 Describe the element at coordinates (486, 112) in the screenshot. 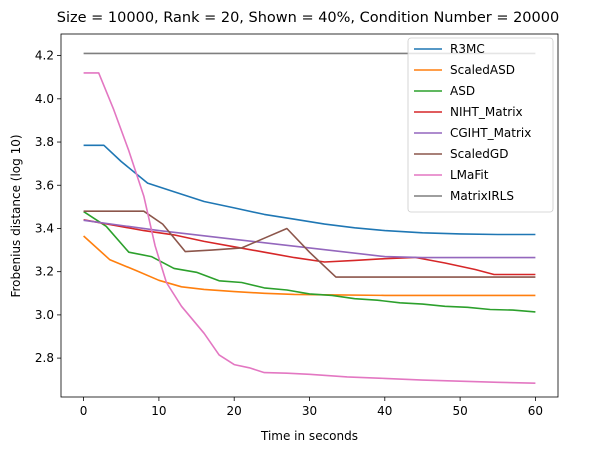

I see `legend-label-niht-matrix: NIHT_Matrix` at that location.